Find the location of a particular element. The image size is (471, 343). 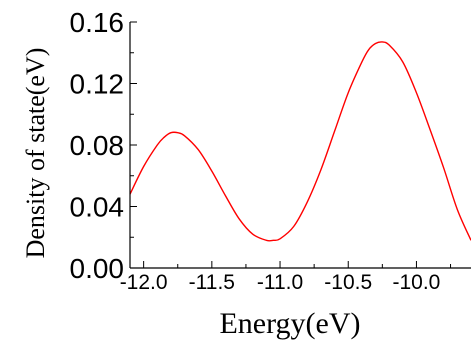

x-axis-title: Energy(eV) is located at coordinates (289, 323).